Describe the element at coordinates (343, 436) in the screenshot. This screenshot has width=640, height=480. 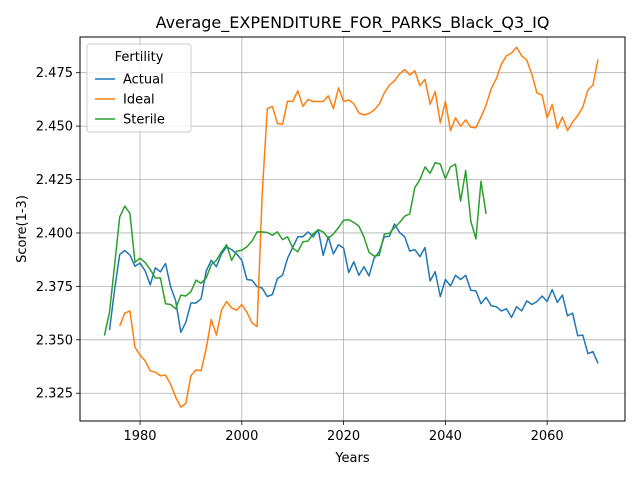
I see `x-tick-label: 2020` at that location.